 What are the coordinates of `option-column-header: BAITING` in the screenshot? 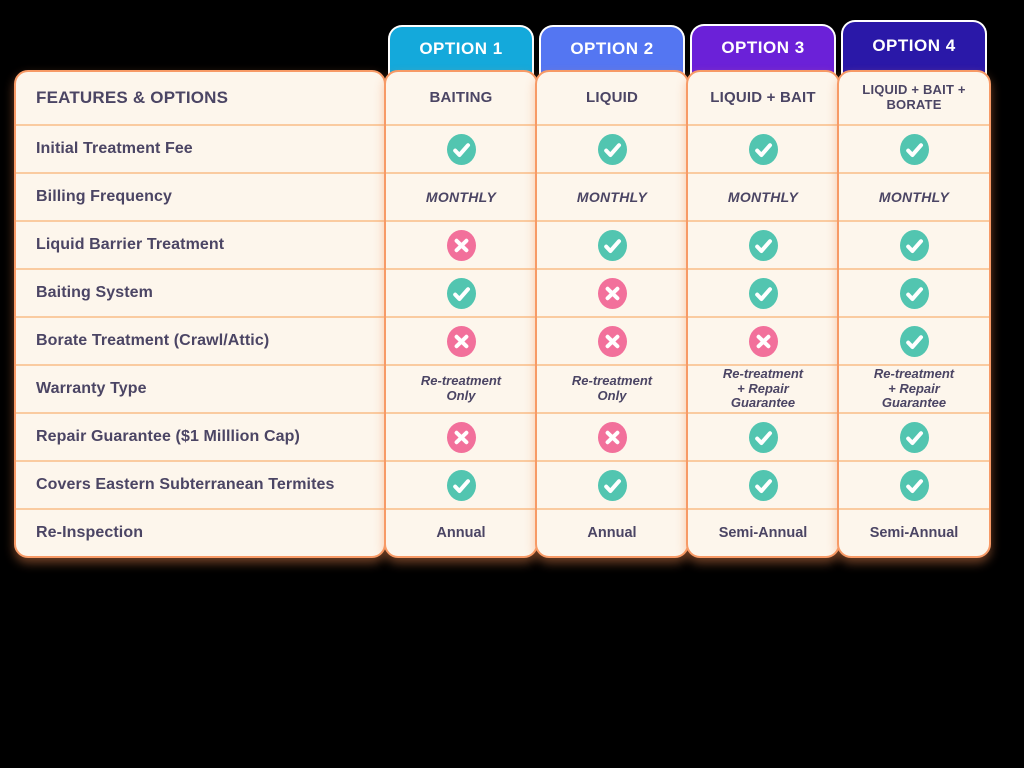 It's located at (461, 98).